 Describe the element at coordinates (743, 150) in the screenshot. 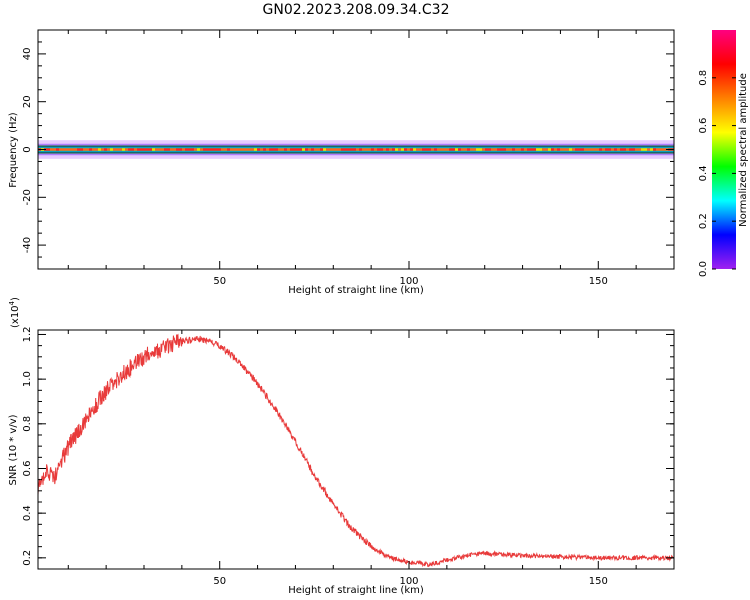

I see `colorbar-label: Normalized spectral amplitude` at that location.